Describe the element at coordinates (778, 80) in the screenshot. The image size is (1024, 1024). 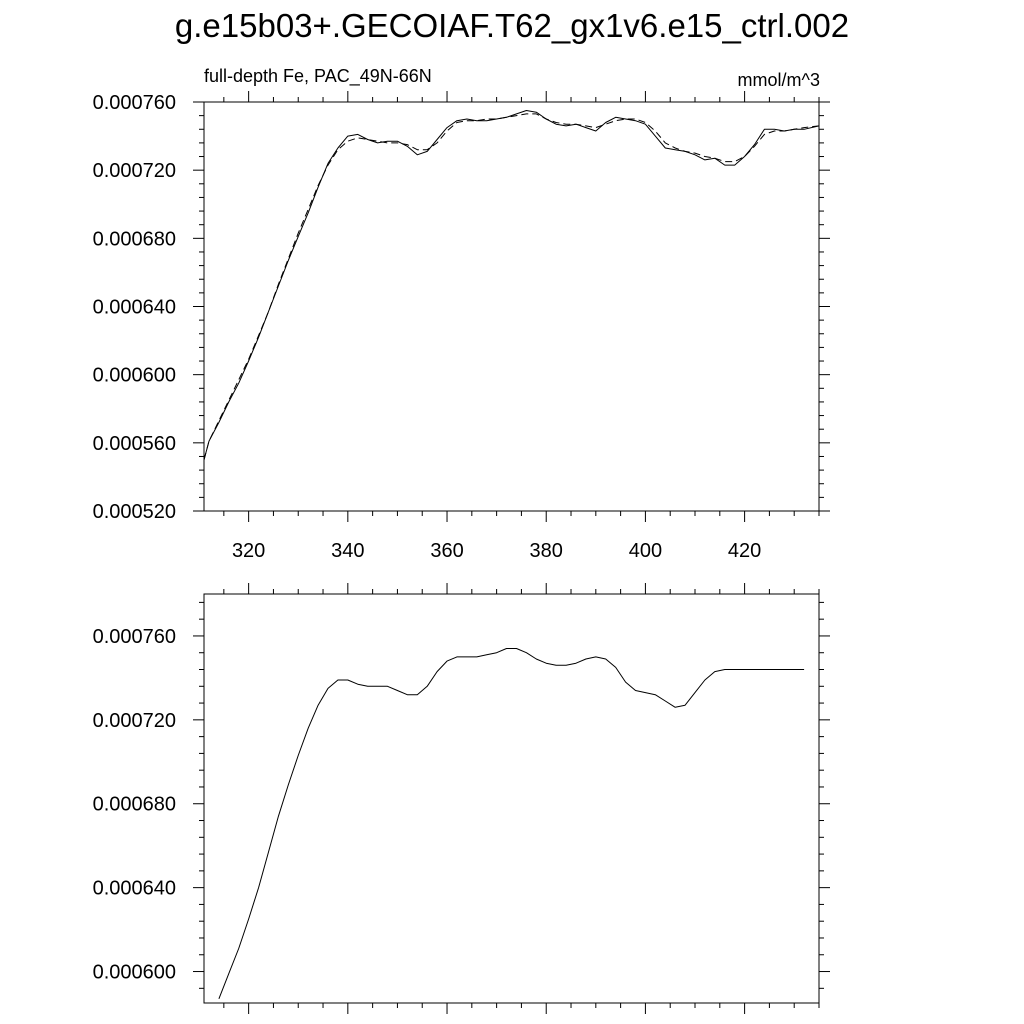
I see `units-label: mmol/m^3` at that location.